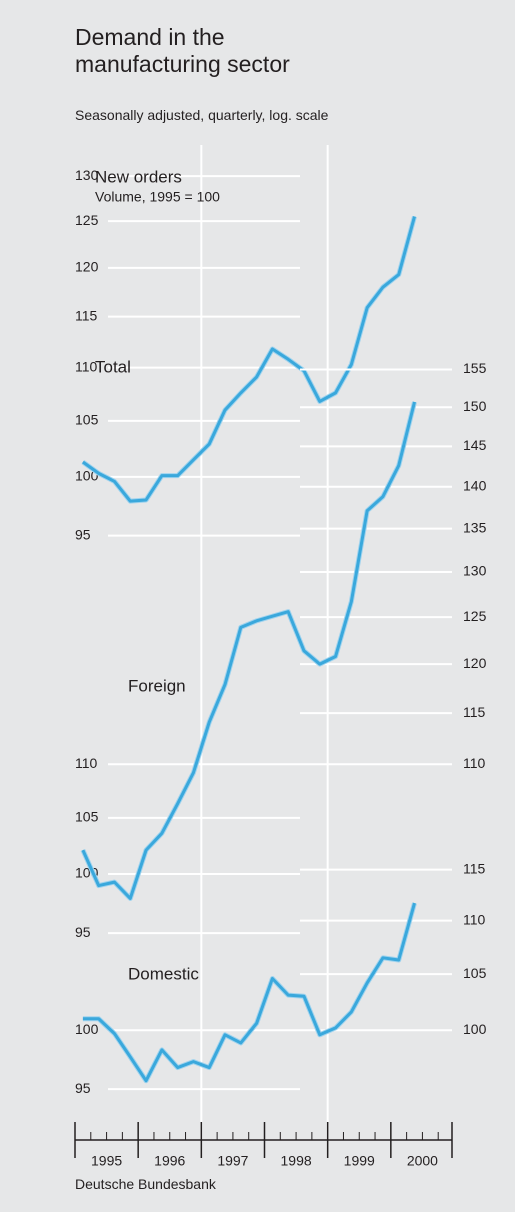  What do you see at coordinates (475, 406) in the screenshot?
I see `y2-tick-label: 150` at bounding box center [475, 406].